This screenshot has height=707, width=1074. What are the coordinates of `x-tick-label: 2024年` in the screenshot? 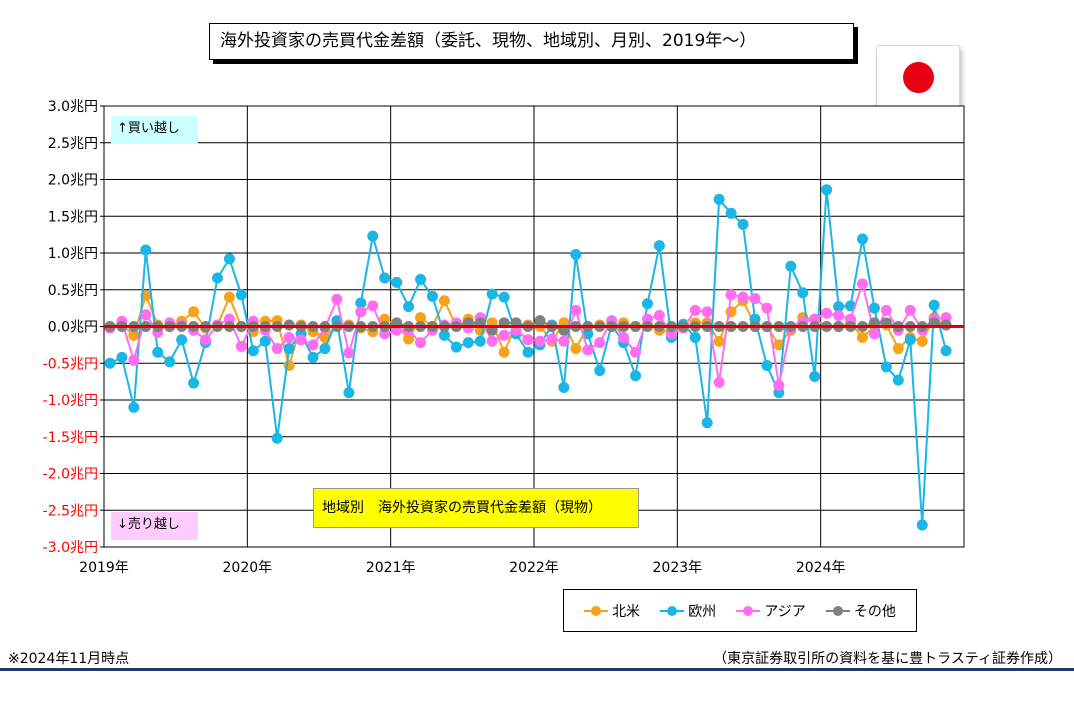 It's located at (821, 568).